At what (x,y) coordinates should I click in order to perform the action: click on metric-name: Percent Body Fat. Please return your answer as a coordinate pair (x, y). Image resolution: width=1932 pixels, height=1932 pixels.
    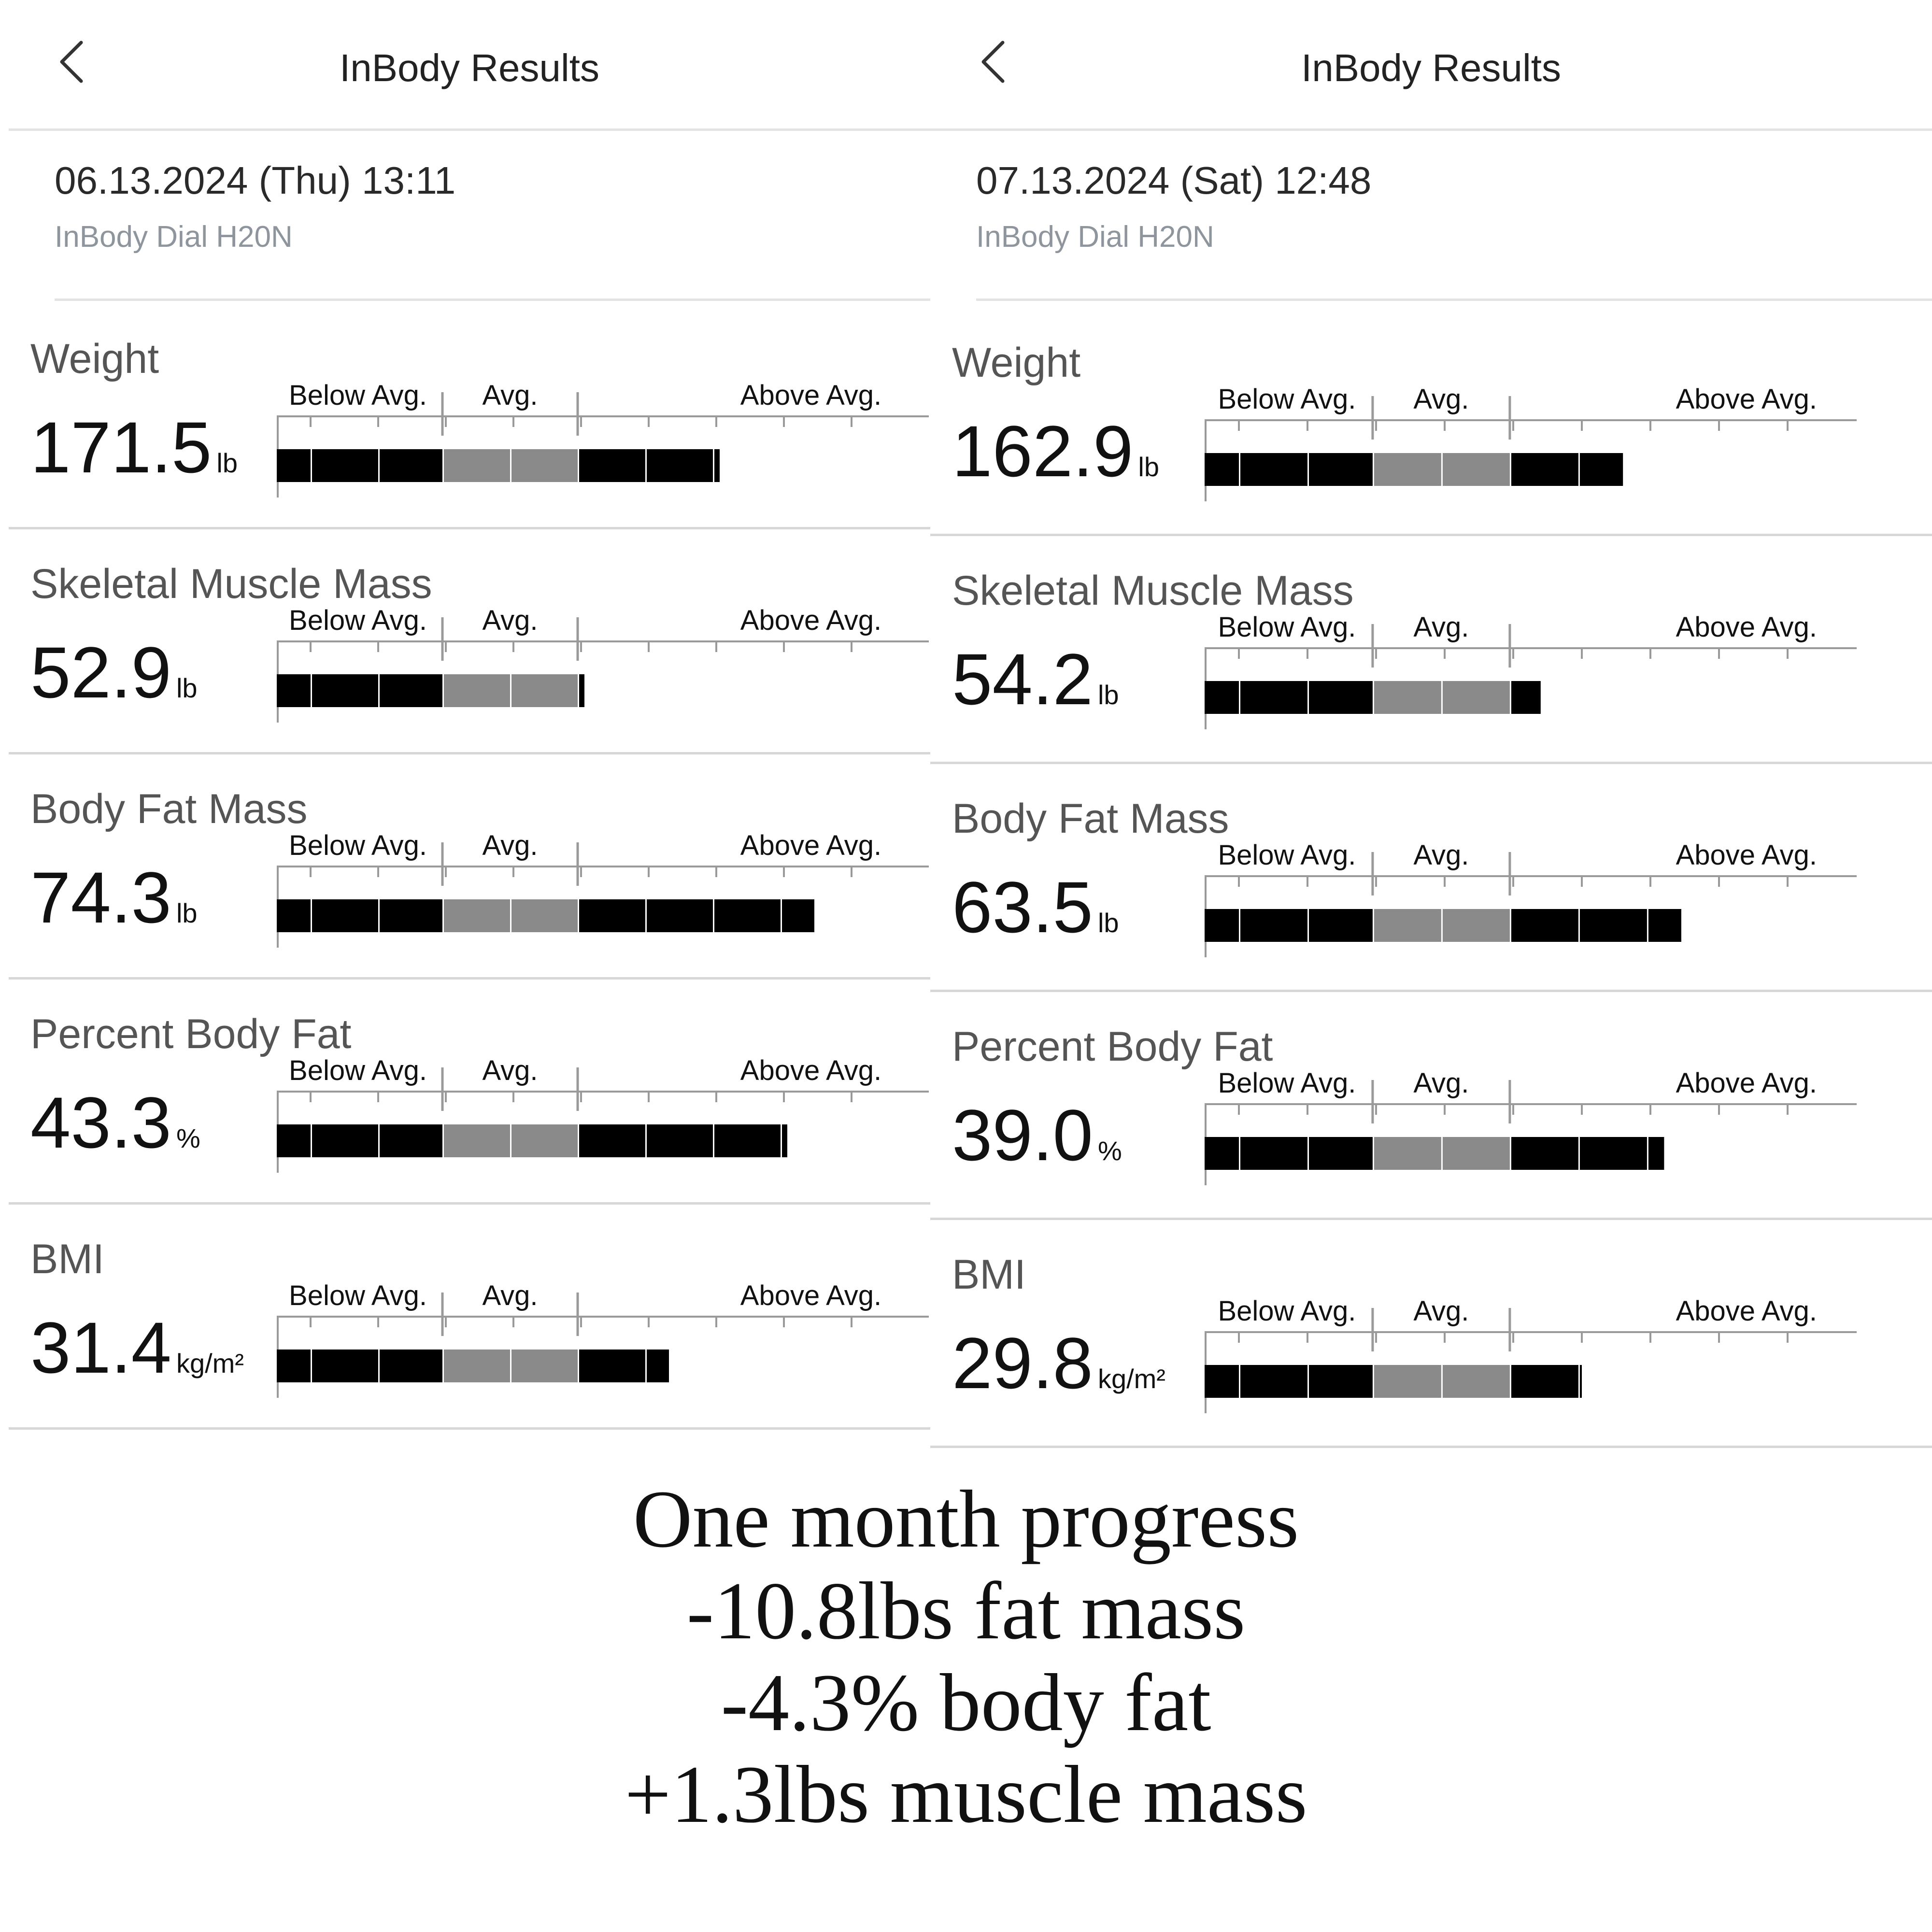
    Looking at the image, I should click on (1112, 1046).